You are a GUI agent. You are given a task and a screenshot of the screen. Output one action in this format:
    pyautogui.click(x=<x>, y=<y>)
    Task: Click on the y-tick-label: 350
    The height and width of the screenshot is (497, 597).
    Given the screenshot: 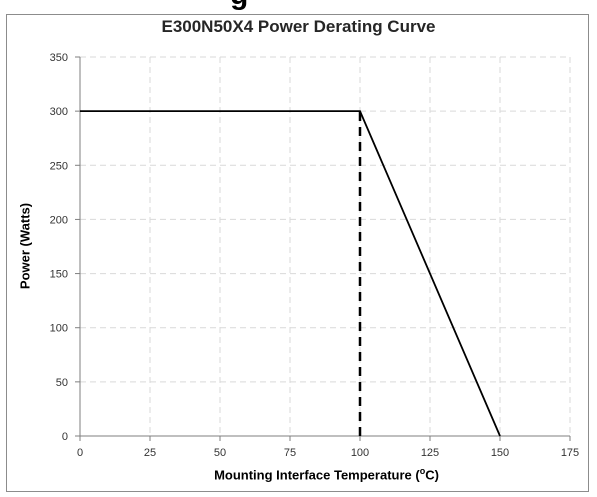 What is the action you would take?
    pyautogui.click(x=59, y=58)
    